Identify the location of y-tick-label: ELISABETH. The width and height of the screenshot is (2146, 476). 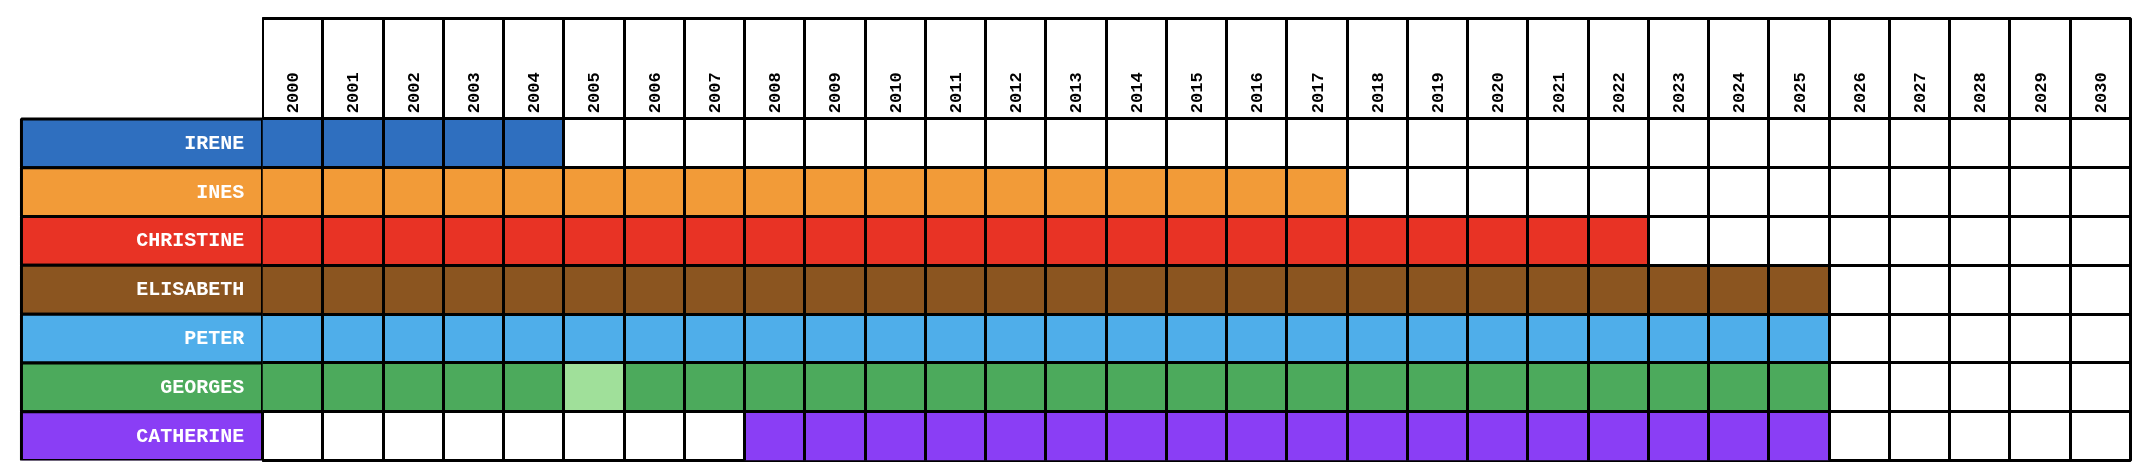
(190, 290).